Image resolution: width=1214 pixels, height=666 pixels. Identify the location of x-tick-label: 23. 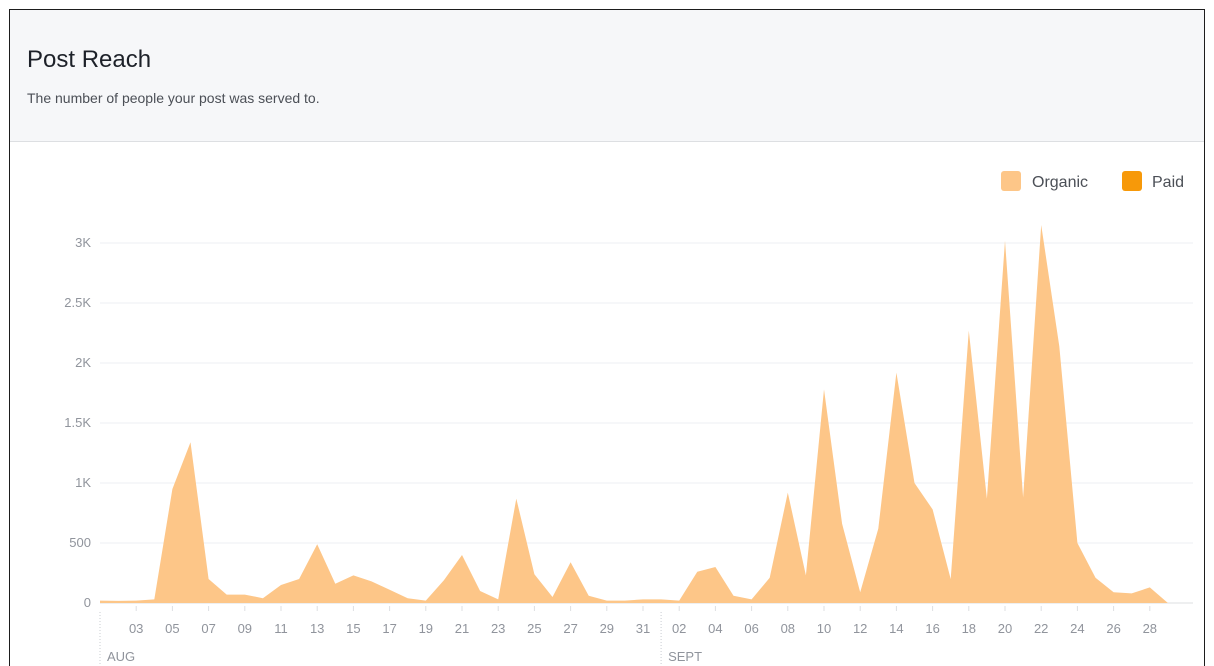
(498, 628).